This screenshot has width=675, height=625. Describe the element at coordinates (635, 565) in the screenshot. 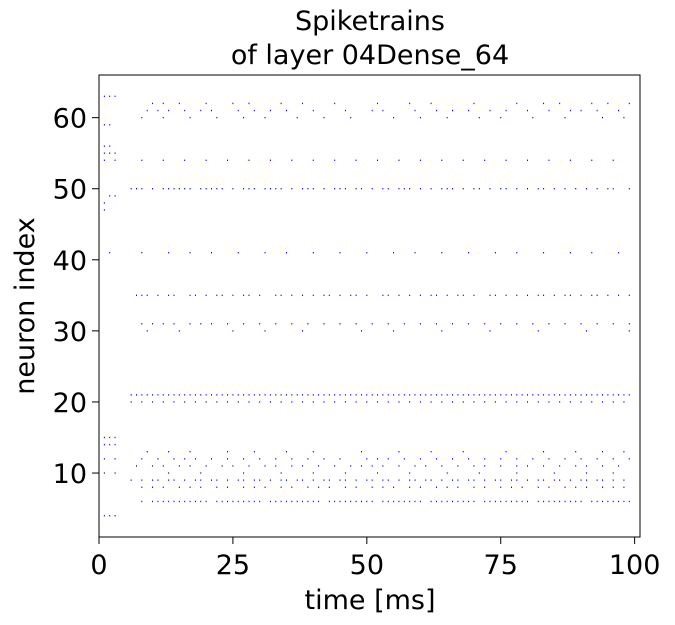

I see `x-tick-label: 100` at that location.